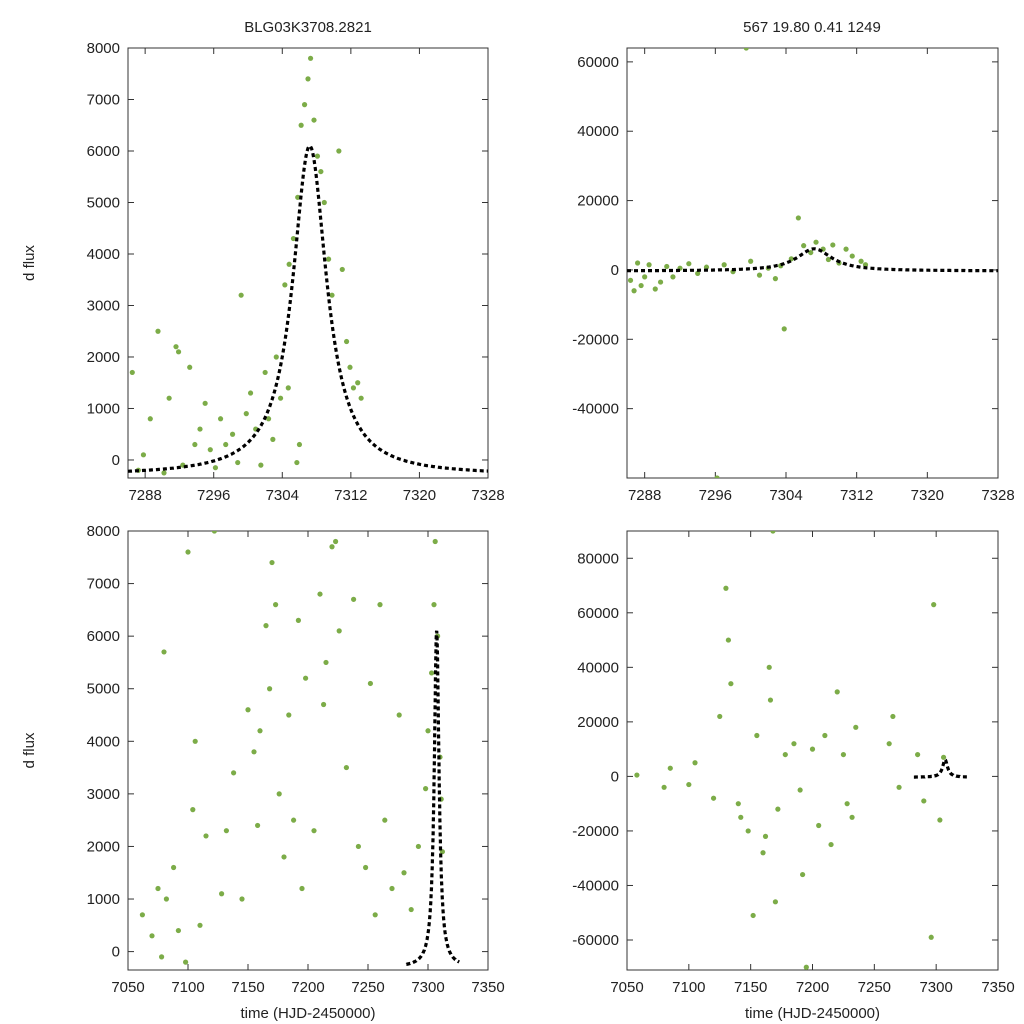 The width and height of the screenshot is (1024, 1024). Describe the element at coordinates (595, 885) in the screenshot. I see `y-tick-label: -40000` at that location.